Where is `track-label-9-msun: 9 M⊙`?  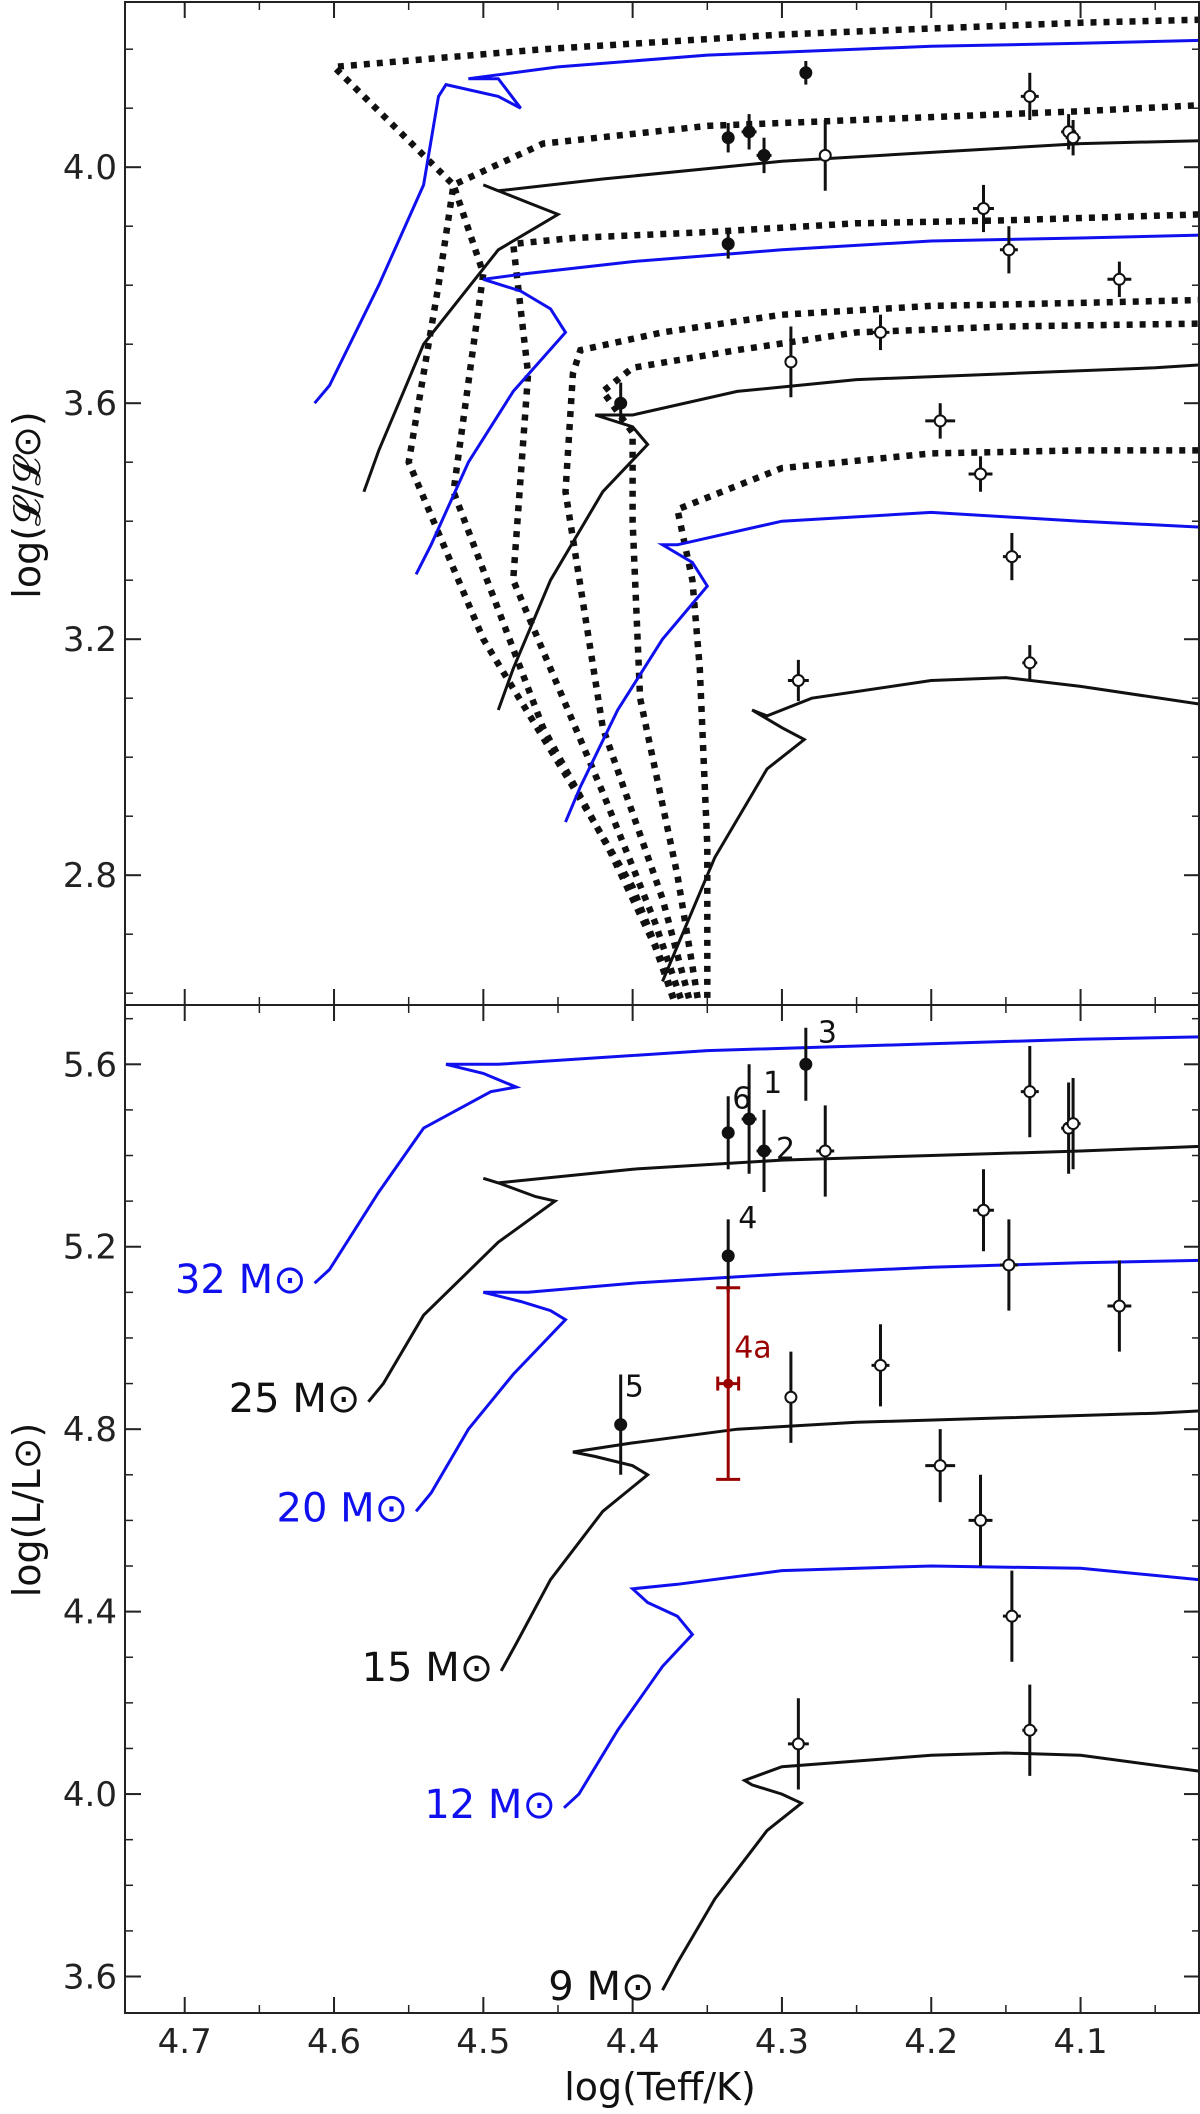 track-label-9-msun: 9 M⊙ is located at coordinates (601, 1987).